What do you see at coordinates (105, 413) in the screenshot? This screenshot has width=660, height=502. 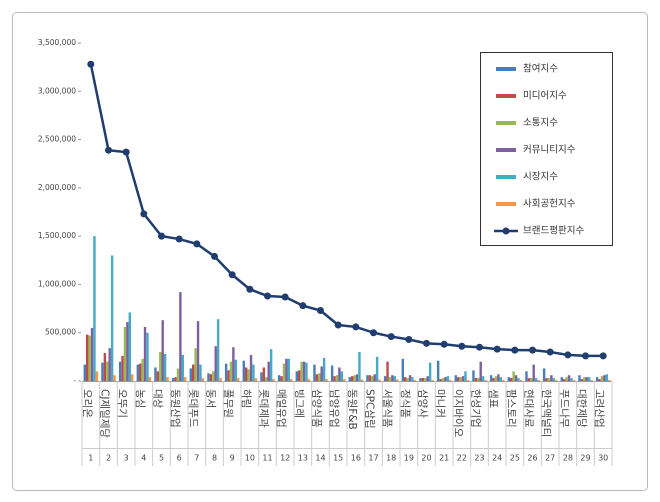 I see `x-tick-label: CJ제일제당` at bounding box center [105, 413].